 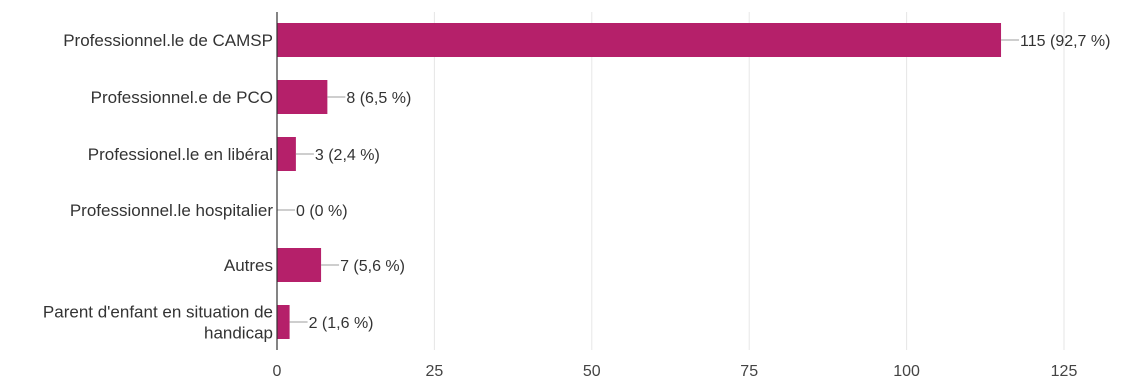 What do you see at coordinates (592, 371) in the screenshot?
I see `x-tick-label: 50` at bounding box center [592, 371].